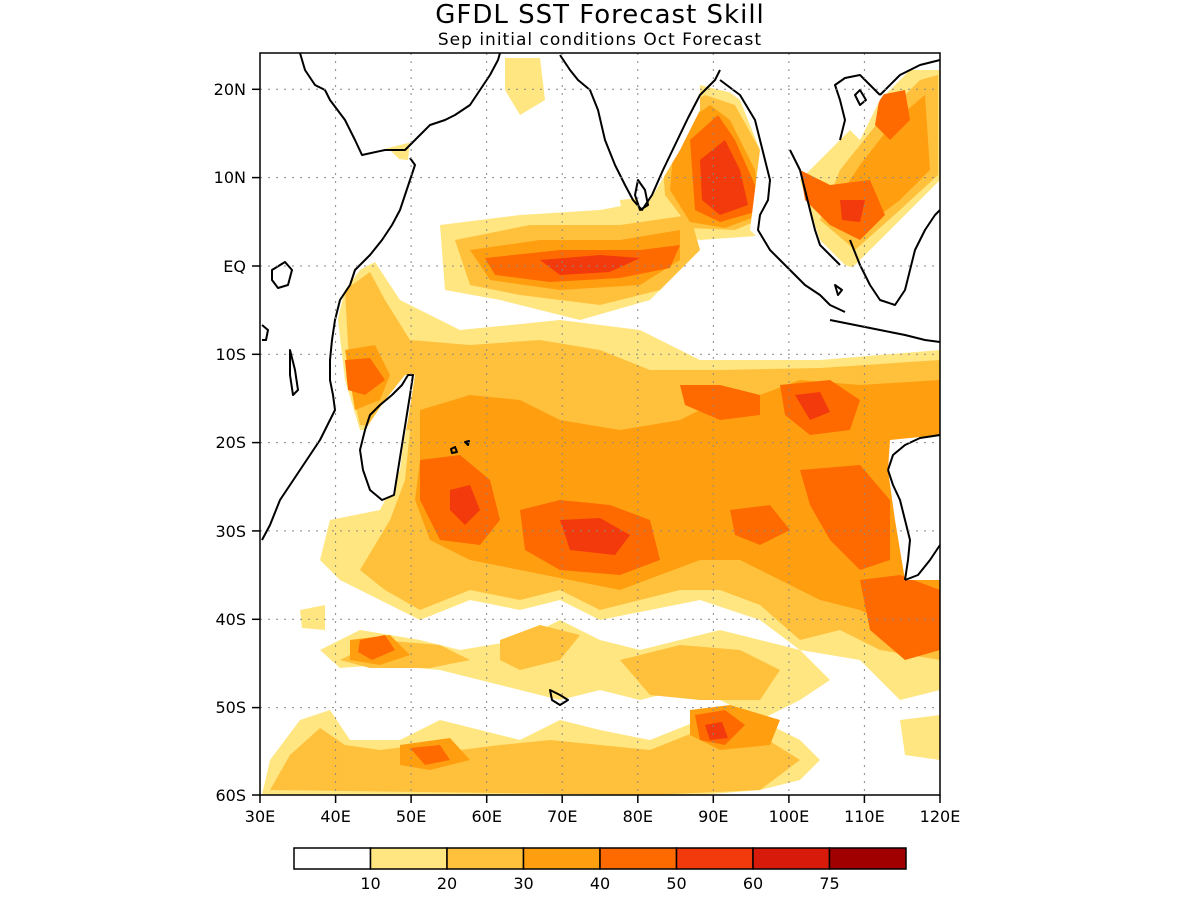 The width and height of the screenshot is (1200, 900). Describe the element at coordinates (713, 816) in the screenshot. I see `x-tick-label: 90E` at that location.